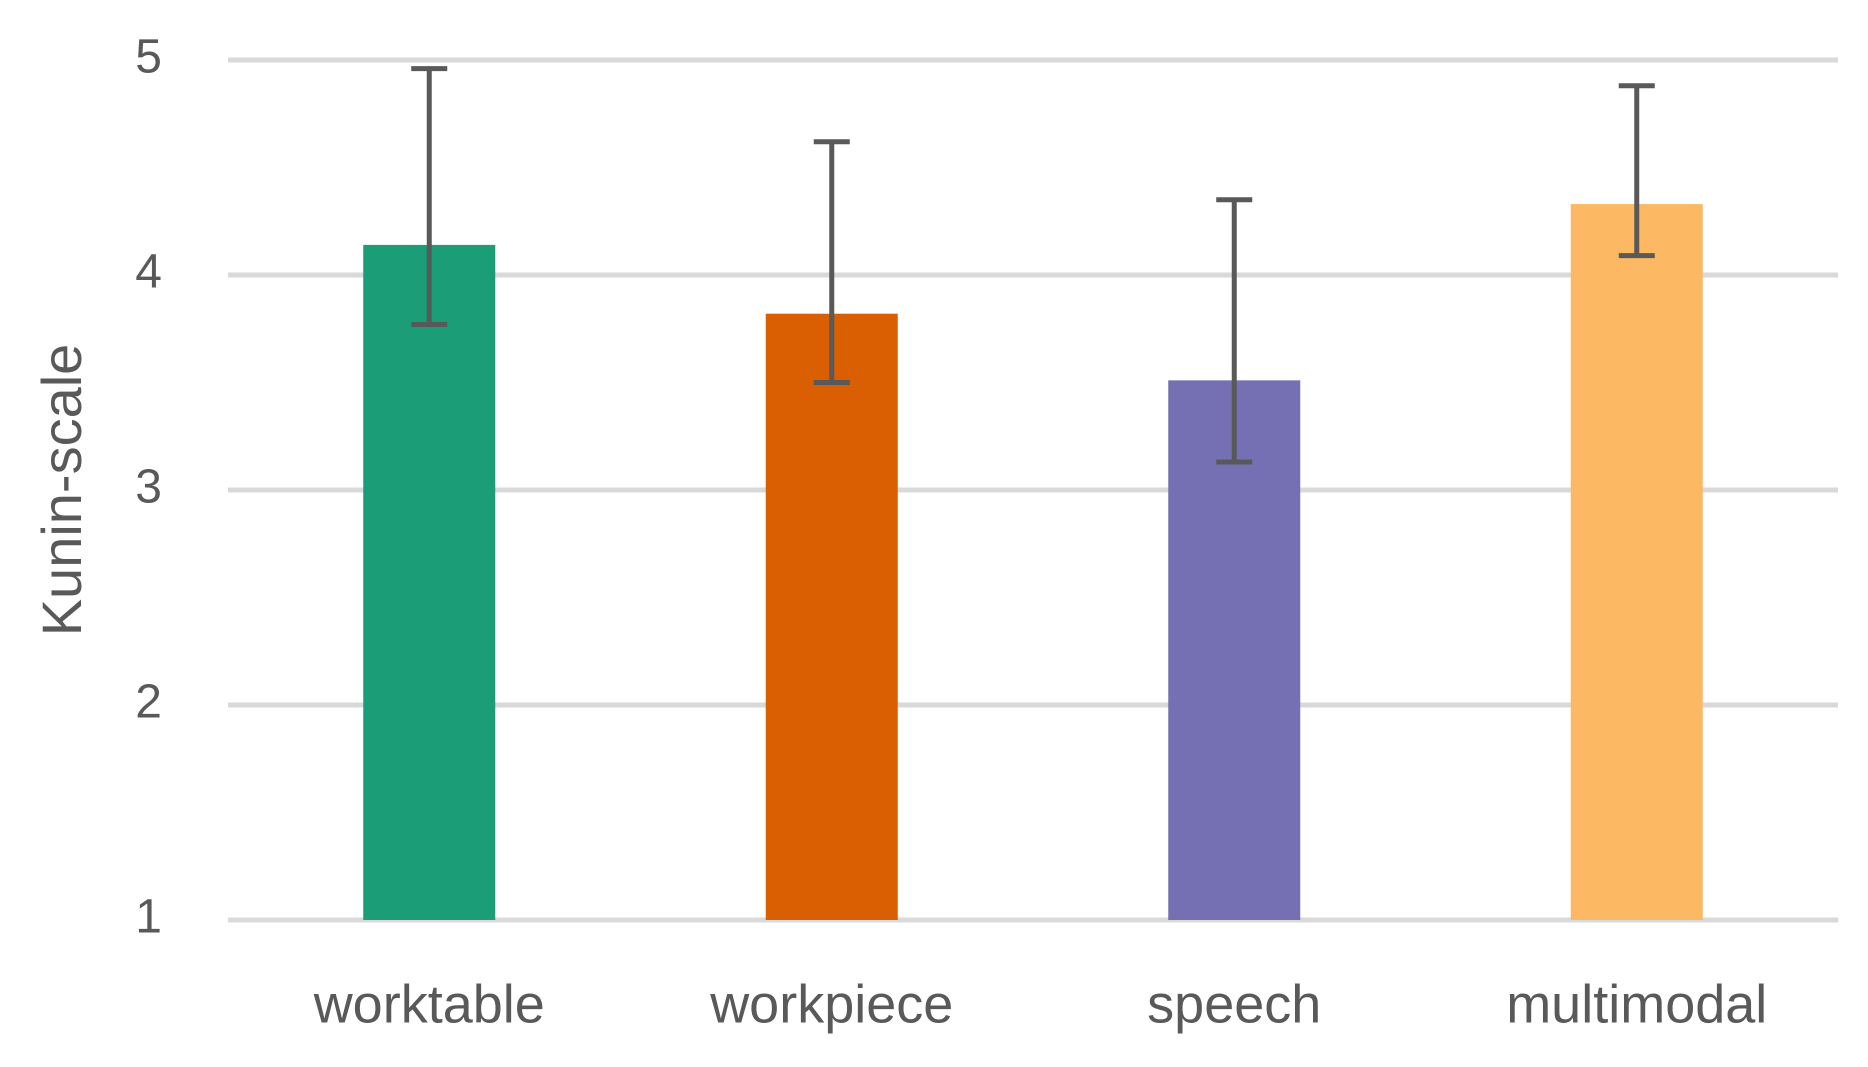 The width and height of the screenshot is (1868, 1067). I want to click on y-tick-label: 3, so click(148, 487).